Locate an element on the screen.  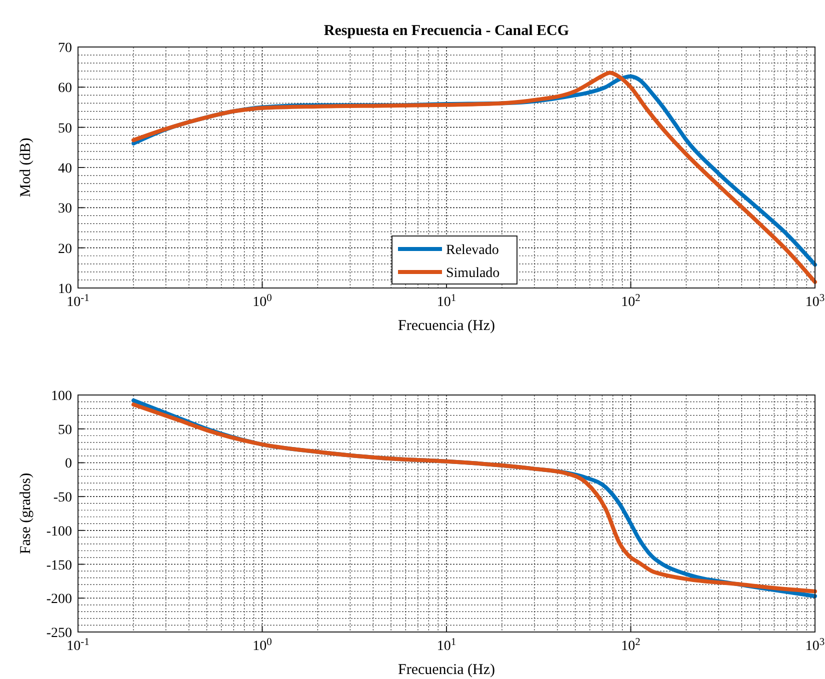
y-tick-label: 20 is located at coordinates (65, 249).